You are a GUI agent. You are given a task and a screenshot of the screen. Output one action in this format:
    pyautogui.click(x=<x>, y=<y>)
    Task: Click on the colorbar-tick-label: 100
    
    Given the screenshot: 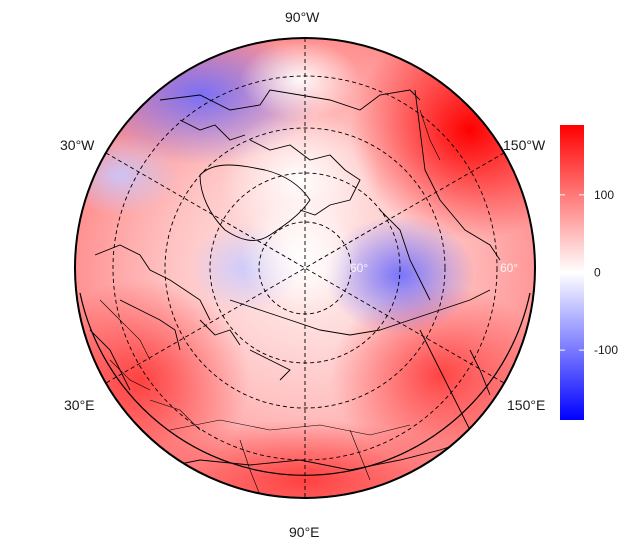 What is the action you would take?
    pyautogui.click(x=604, y=195)
    